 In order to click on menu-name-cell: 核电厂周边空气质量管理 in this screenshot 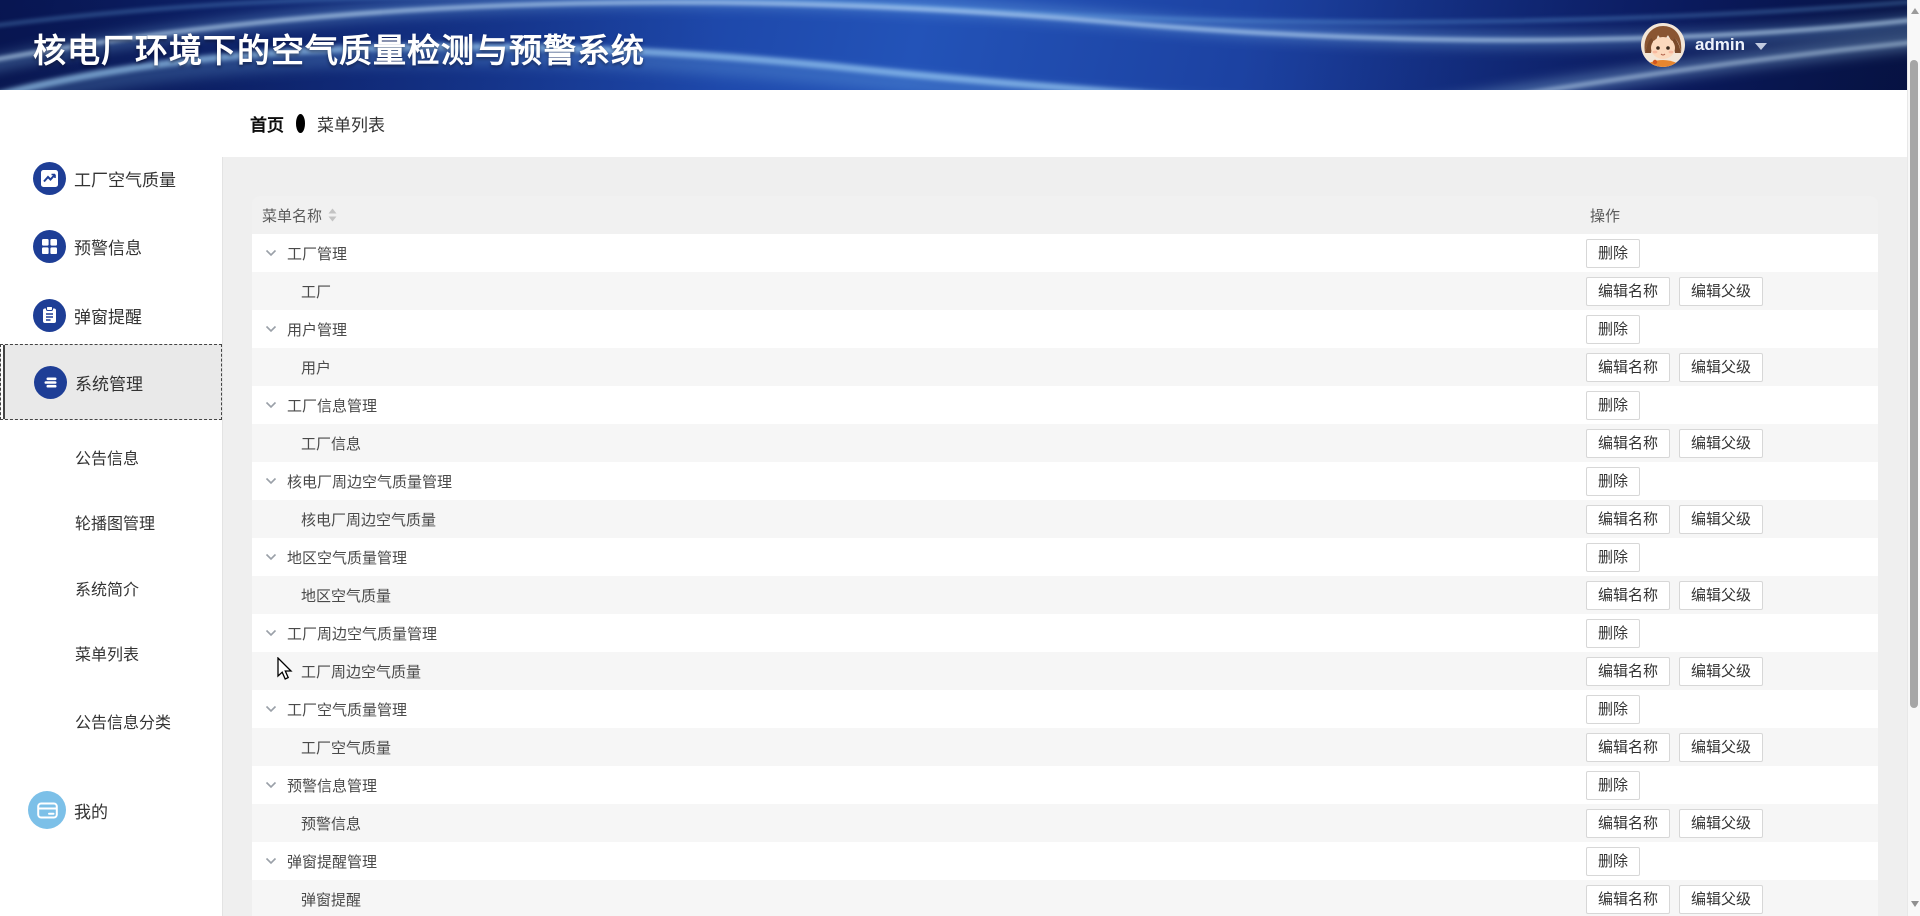, I will do `click(919, 481)`.